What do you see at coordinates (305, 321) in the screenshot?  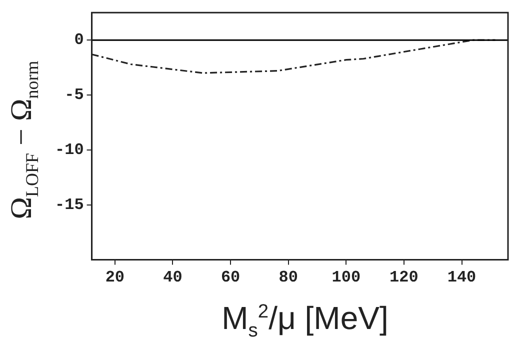 I see `x-axis-title: M$_{s}$$^{2}$/μ [MeV]` at bounding box center [305, 321].